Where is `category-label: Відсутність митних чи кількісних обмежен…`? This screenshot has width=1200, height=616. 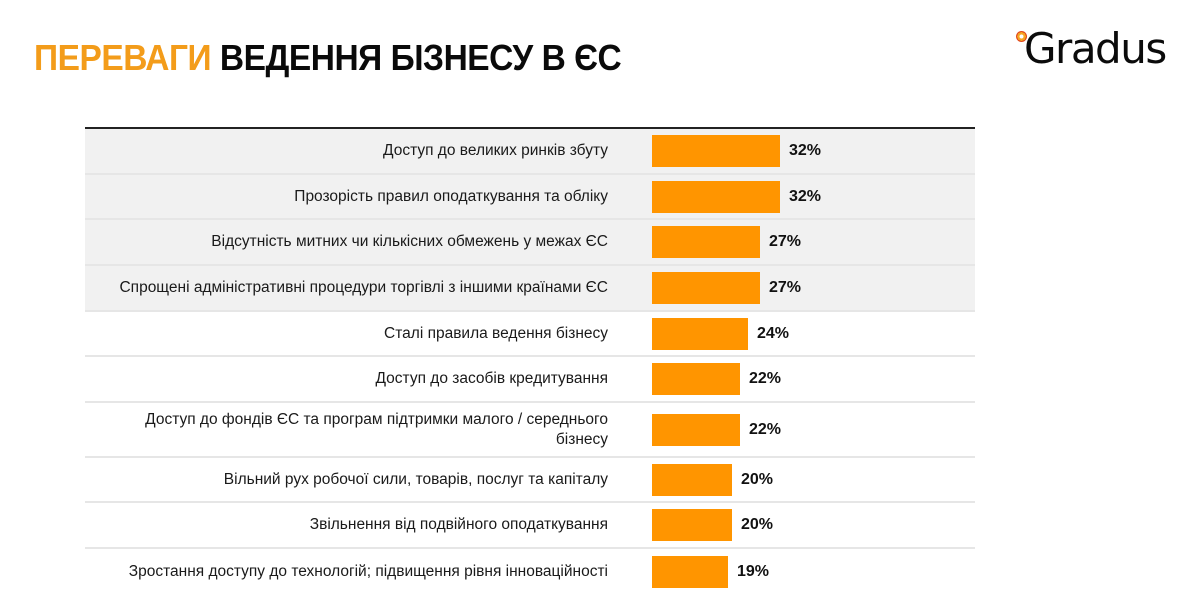
category-label: Відсутність митних чи кількісних обмежен… is located at coordinates (409, 241).